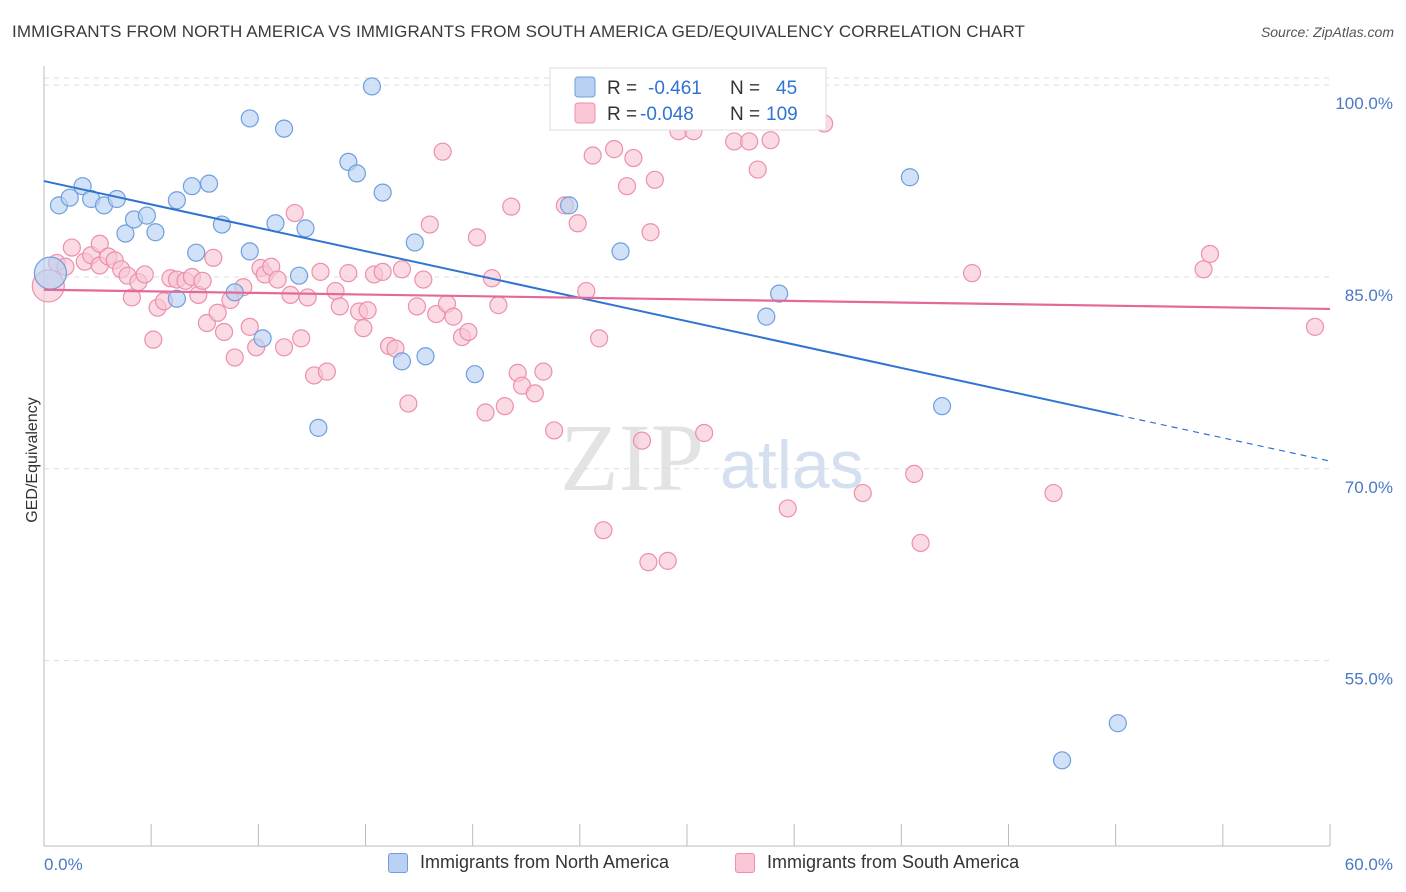 This screenshot has height=892, width=1406. I want to click on y-tick-label: 100.0%, so click(1364, 103).